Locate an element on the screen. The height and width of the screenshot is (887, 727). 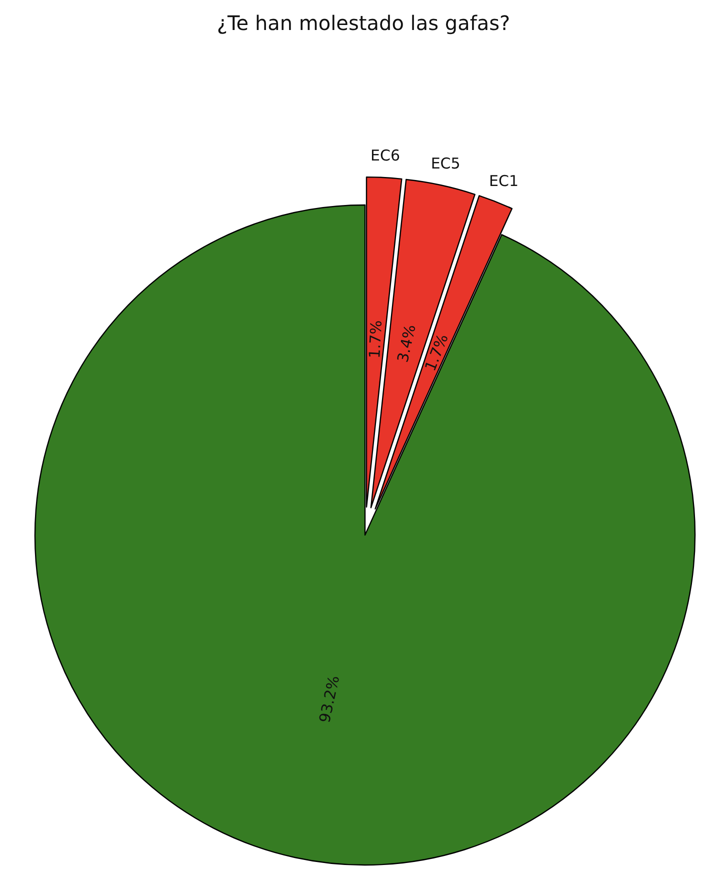
data-label: 93.2% is located at coordinates (330, 699).